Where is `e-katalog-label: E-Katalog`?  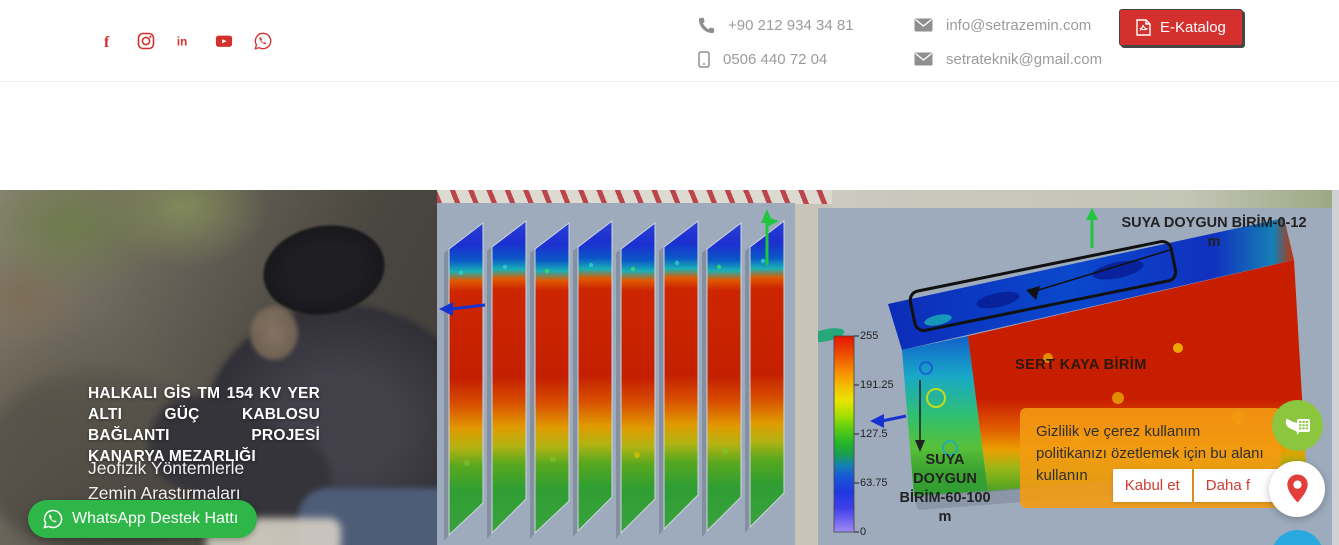 e-katalog-label: E-Katalog is located at coordinates (1193, 27).